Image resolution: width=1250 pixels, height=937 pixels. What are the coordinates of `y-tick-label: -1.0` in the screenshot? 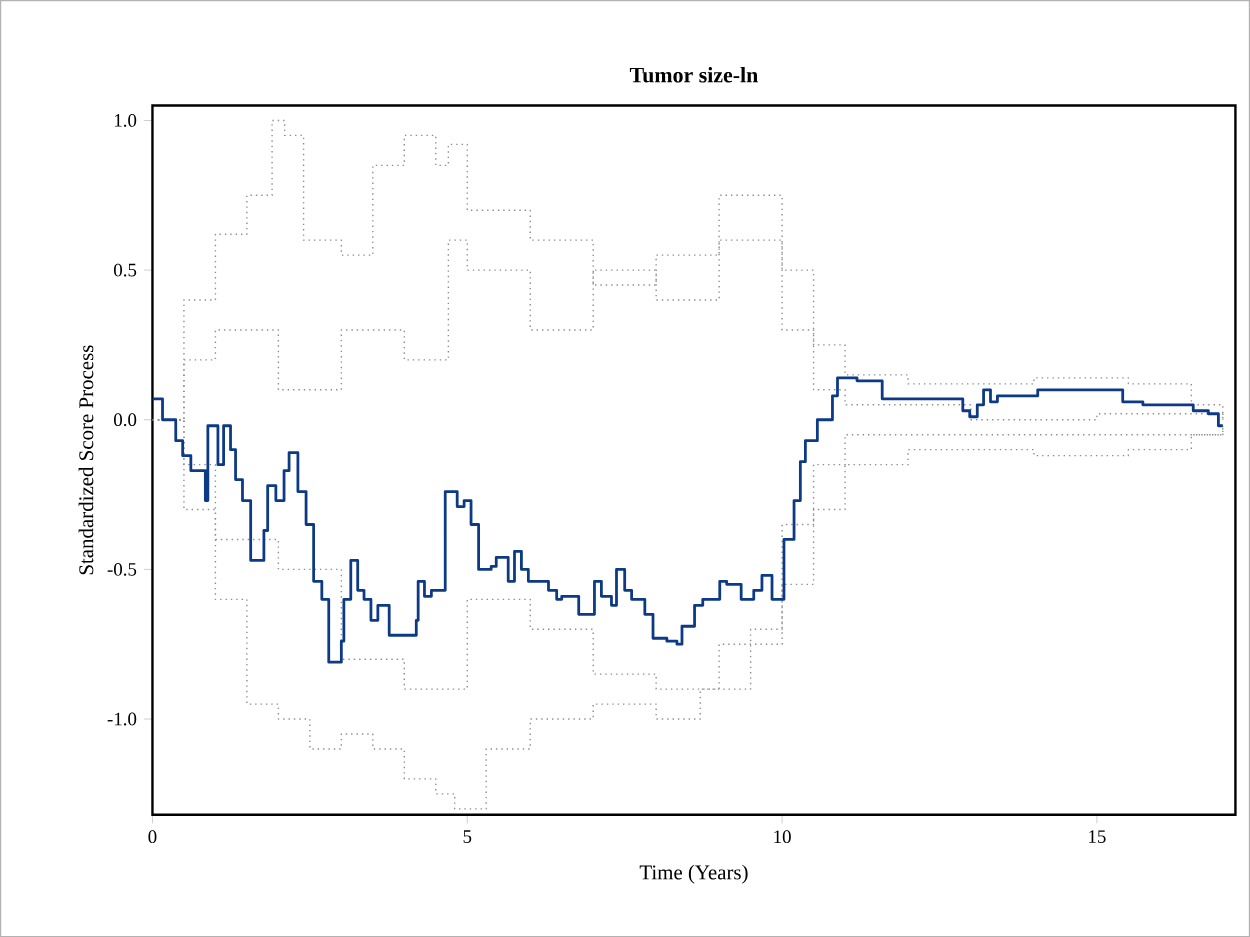 It's located at (122, 719).